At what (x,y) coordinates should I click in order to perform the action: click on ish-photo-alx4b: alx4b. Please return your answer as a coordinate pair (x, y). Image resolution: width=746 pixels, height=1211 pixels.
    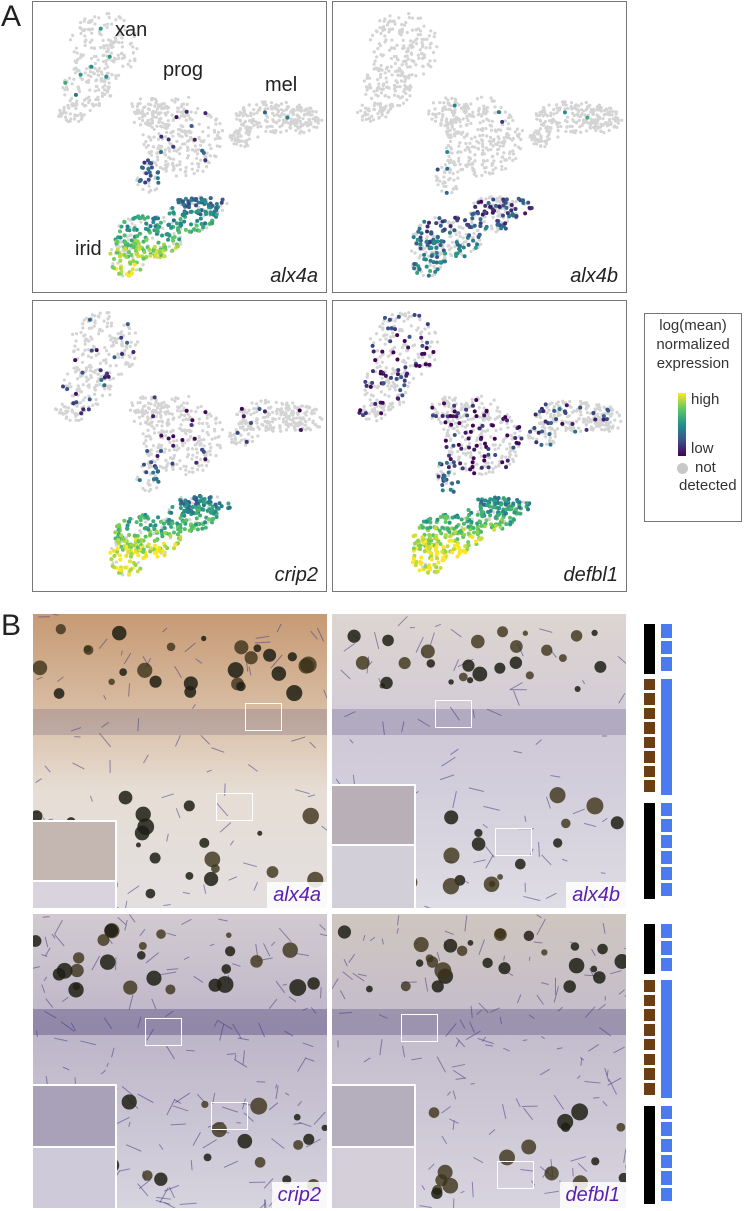
    Looking at the image, I should click on (479, 761).